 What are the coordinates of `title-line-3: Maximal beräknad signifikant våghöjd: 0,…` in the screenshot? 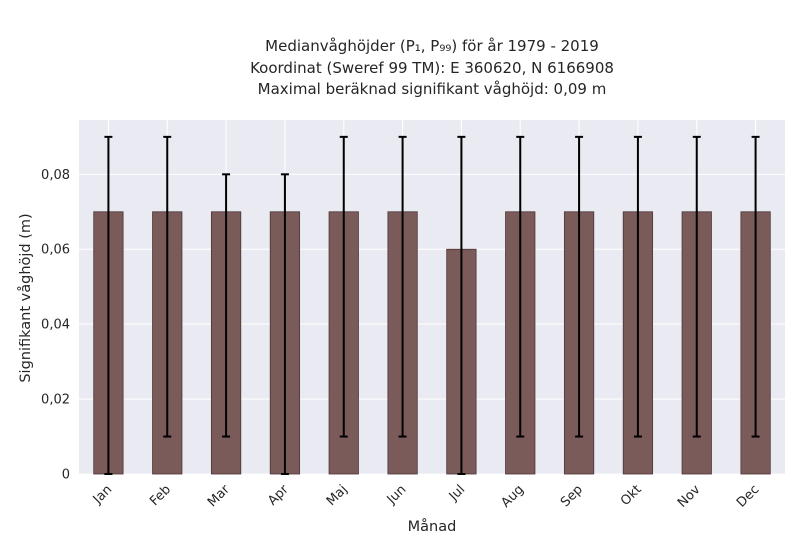 It's located at (432, 89).